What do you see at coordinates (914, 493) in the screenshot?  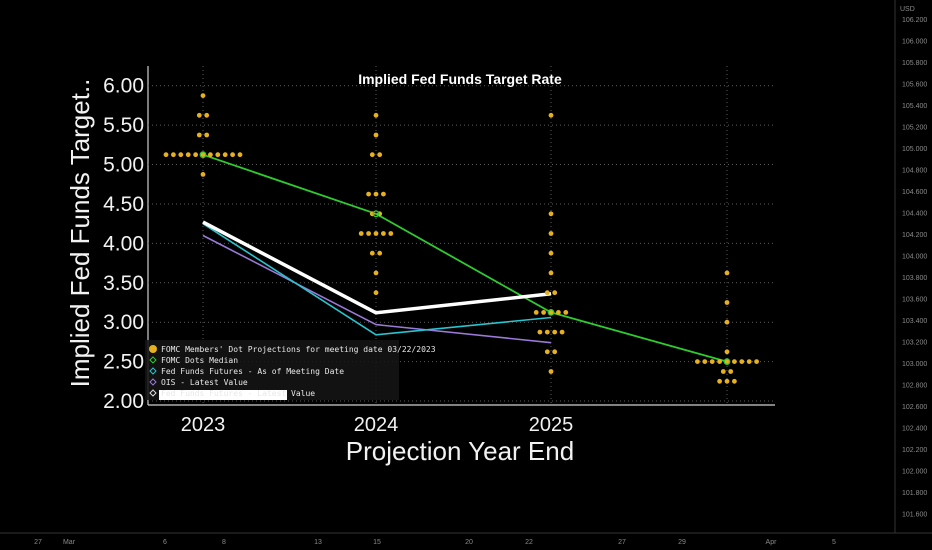 I see `outer-y-tick-label: 101.800` at bounding box center [914, 493].